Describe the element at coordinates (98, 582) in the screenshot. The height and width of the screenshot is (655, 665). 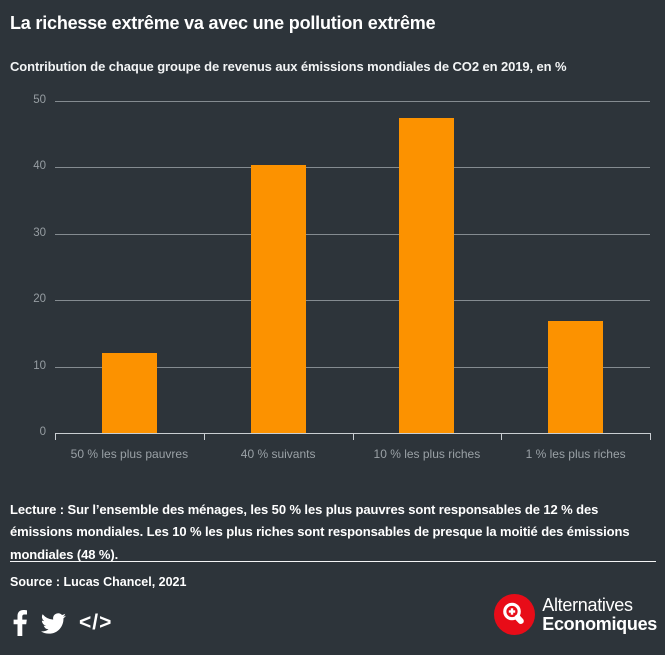
I see `source-credit: Source : Lucas Chancel, 2021` at that location.